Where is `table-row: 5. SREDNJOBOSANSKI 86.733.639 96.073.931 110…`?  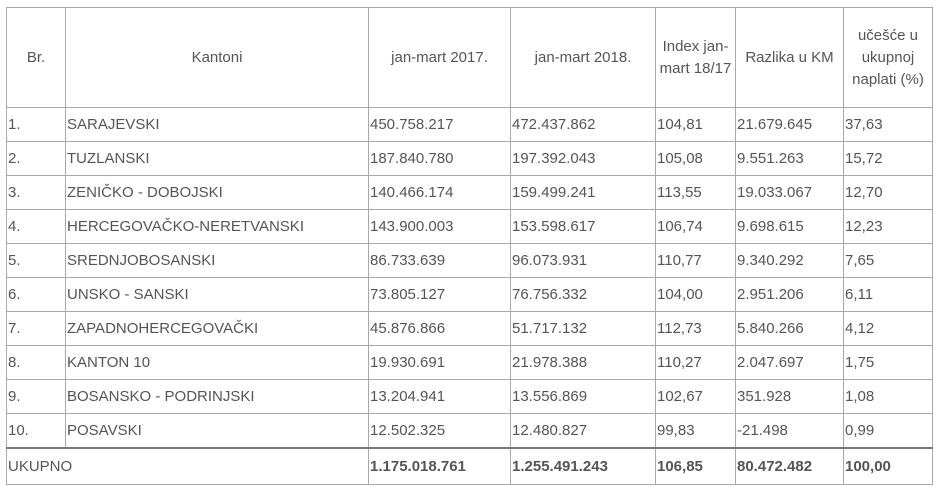
table-row: 5. SREDNJOBOSANSKI 86.733.639 96.073.931 110… is located at coordinates (469, 260).